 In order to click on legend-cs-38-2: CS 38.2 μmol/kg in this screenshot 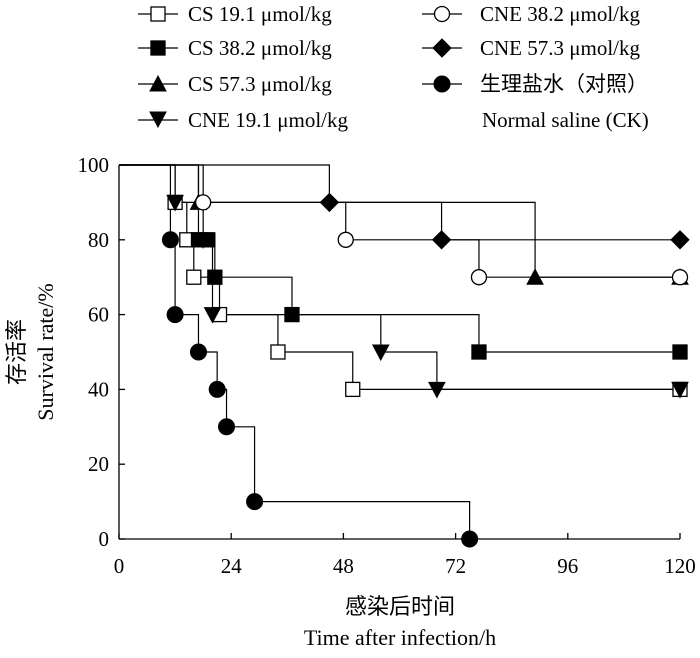, I will do `click(235, 48)`.